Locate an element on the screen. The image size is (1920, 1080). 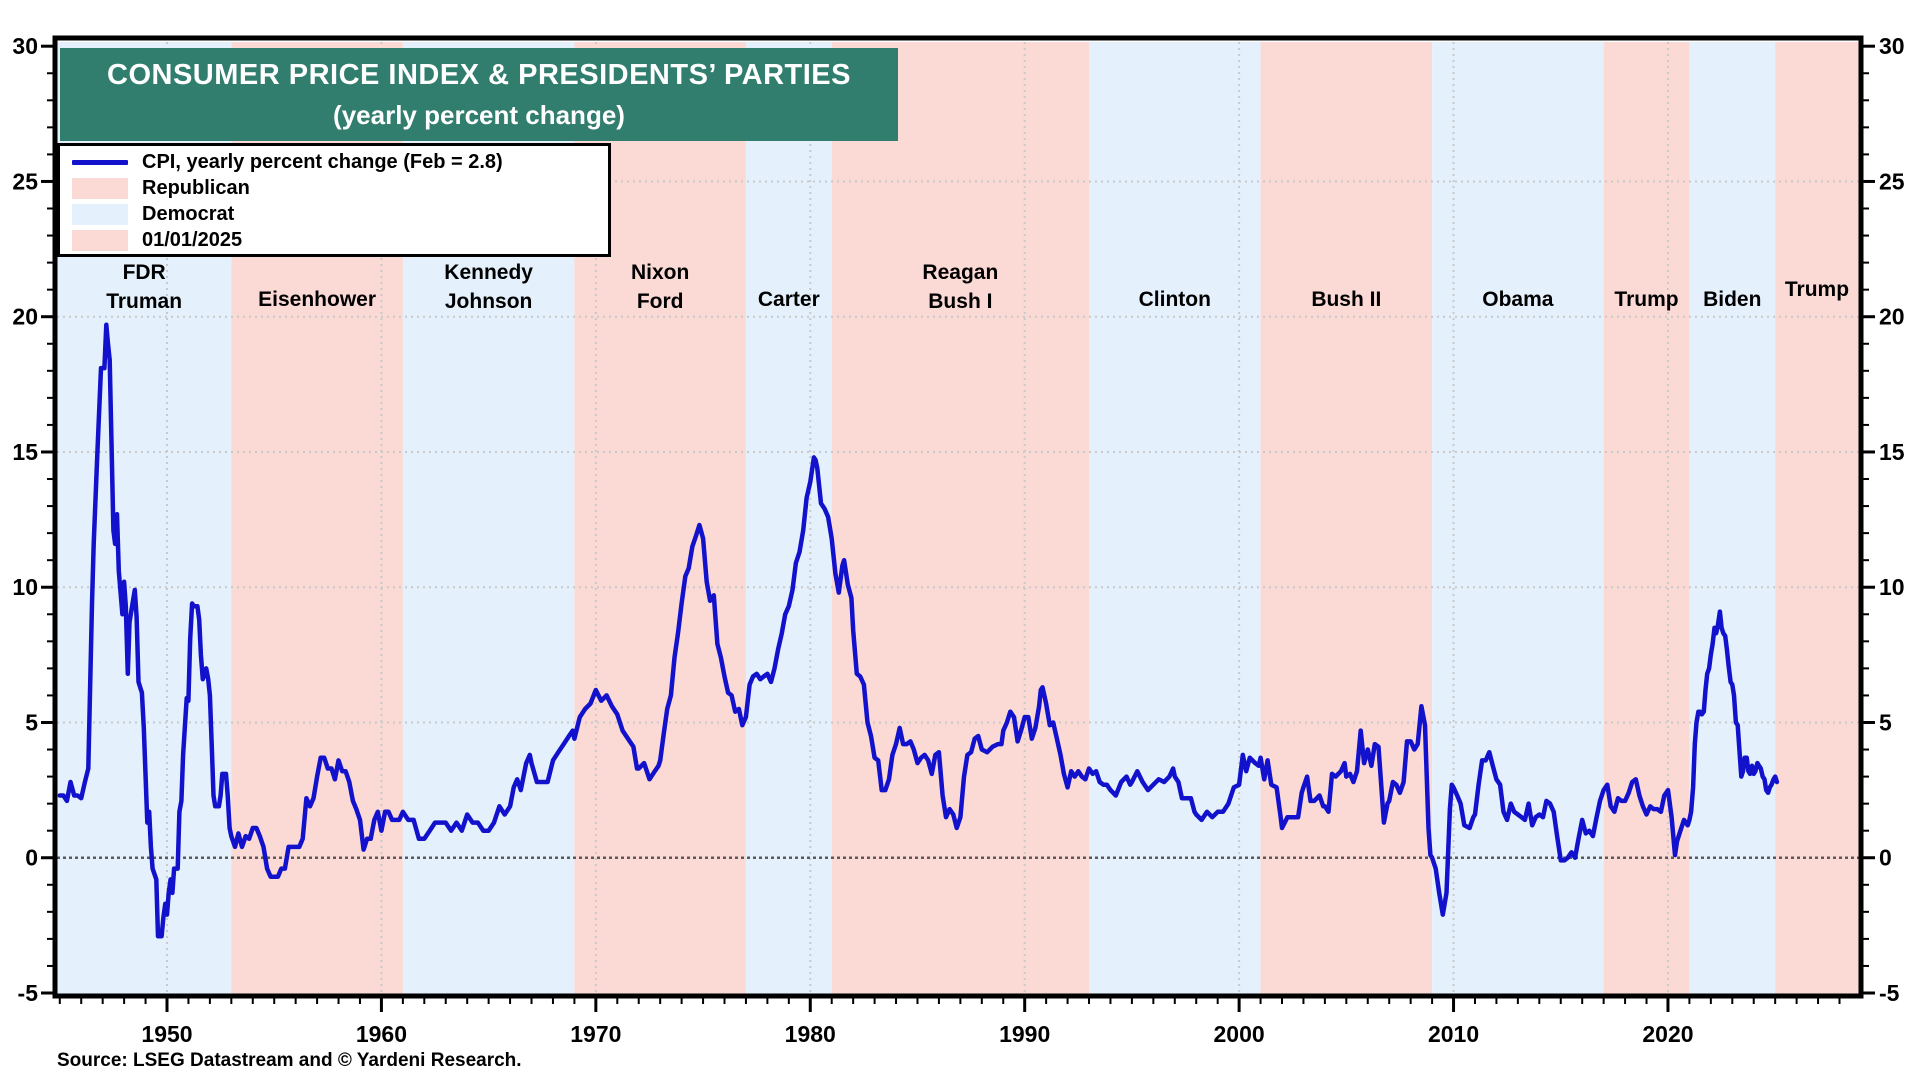
x-axis-label-1950: 1950 is located at coordinates (166, 1034).